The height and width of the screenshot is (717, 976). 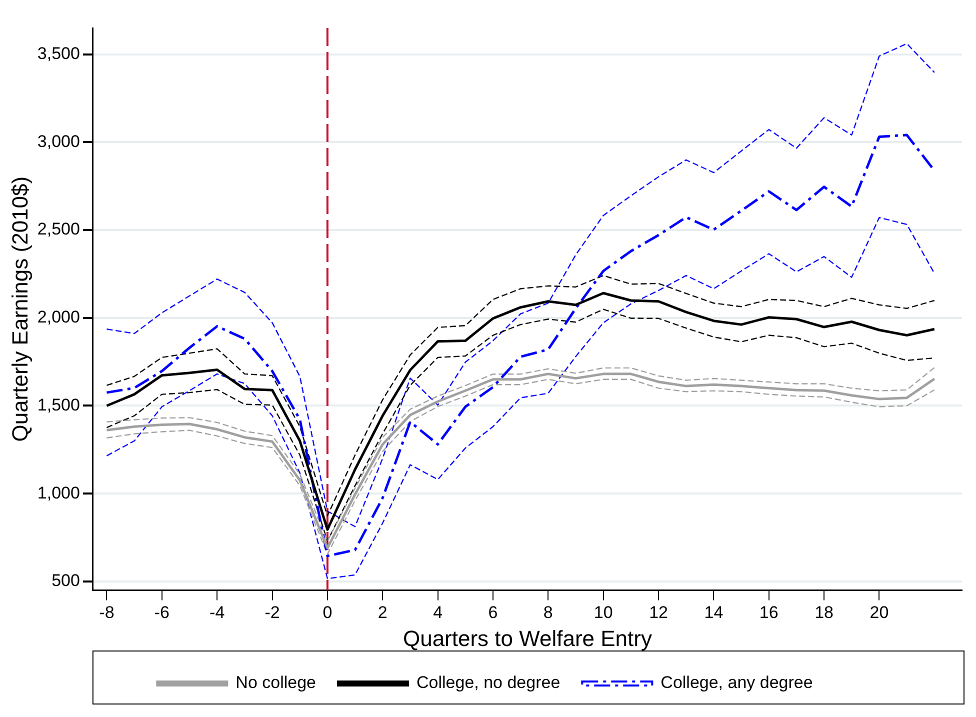 What do you see at coordinates (603, 612) in the screenshot?
I see `x-tick-label: 10` at bounding box center [603, 612].